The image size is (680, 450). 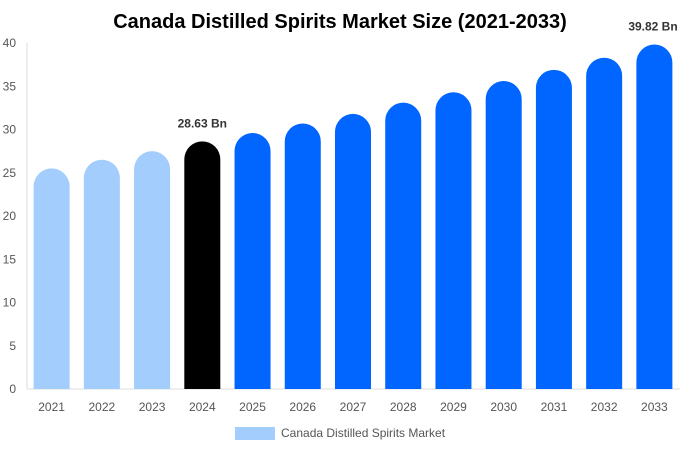 What do you see at coordinates (255, 433) in the screenshot?
I see `legend-swatch` at bounding box center [255, 433].